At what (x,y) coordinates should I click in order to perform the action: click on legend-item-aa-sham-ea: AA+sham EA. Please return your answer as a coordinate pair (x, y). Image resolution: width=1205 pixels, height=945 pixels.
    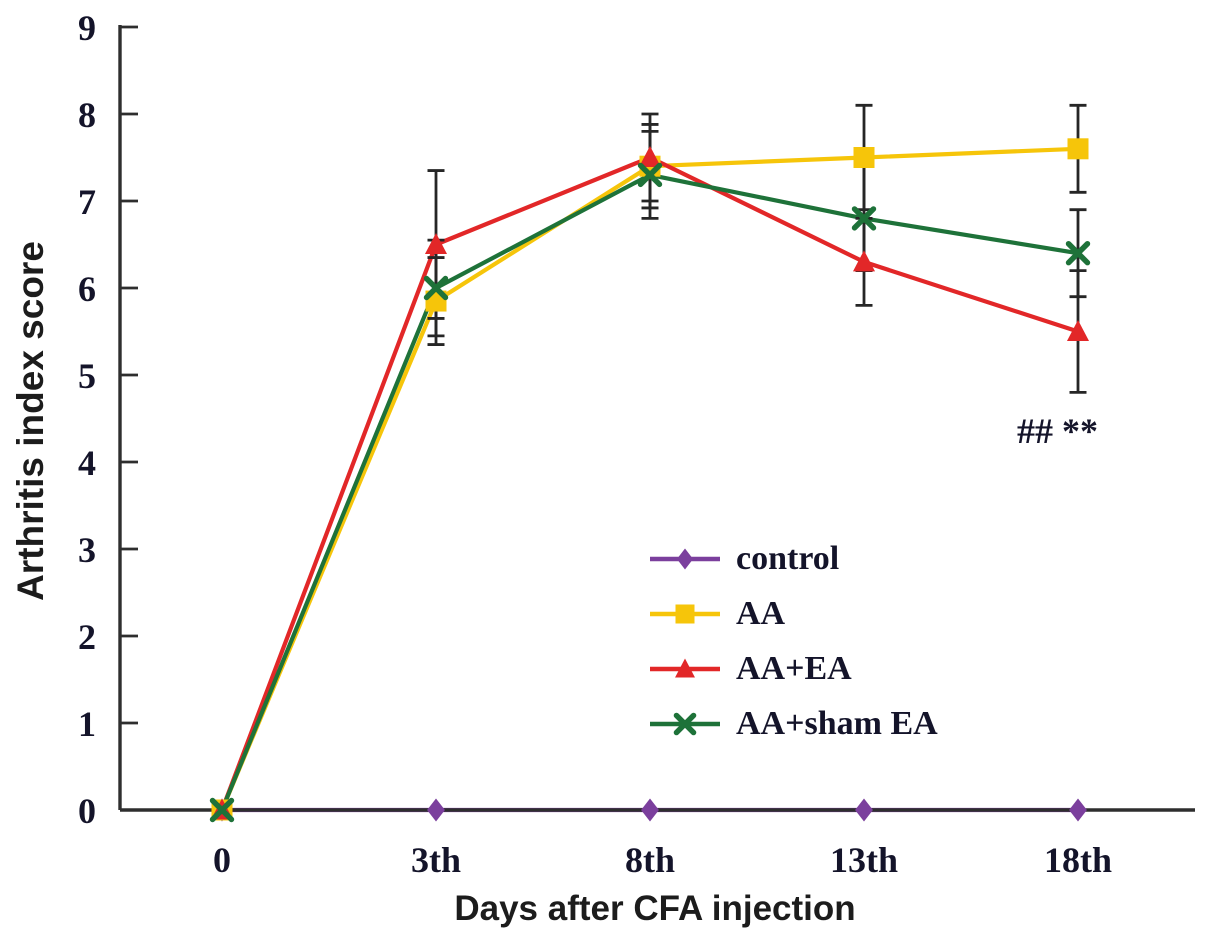
    Looking at the image, I should click on (793, 723).